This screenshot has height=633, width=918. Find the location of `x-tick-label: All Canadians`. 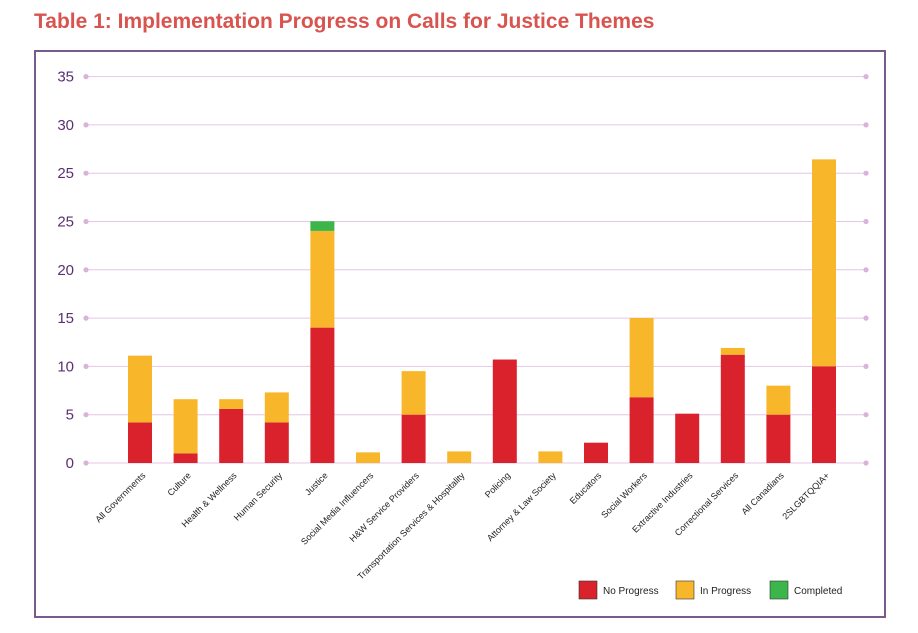

x-tick-label: All Canadians is located at coordinates (762, 493).